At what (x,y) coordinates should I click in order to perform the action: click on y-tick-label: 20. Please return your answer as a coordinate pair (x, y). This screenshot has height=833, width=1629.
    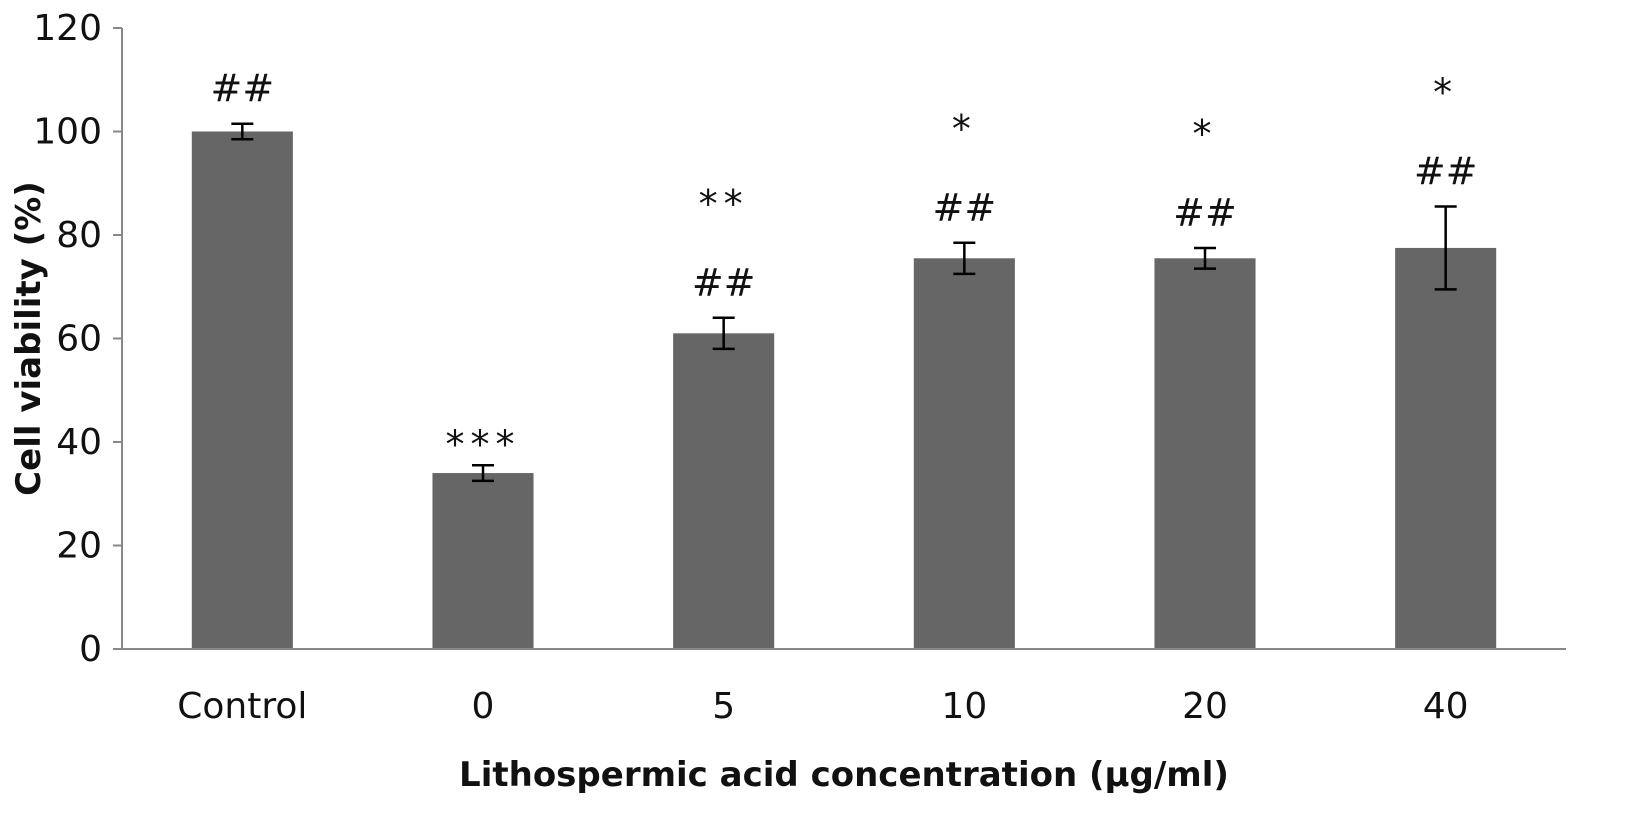
    Looking at the image, I should click on (79, 546).